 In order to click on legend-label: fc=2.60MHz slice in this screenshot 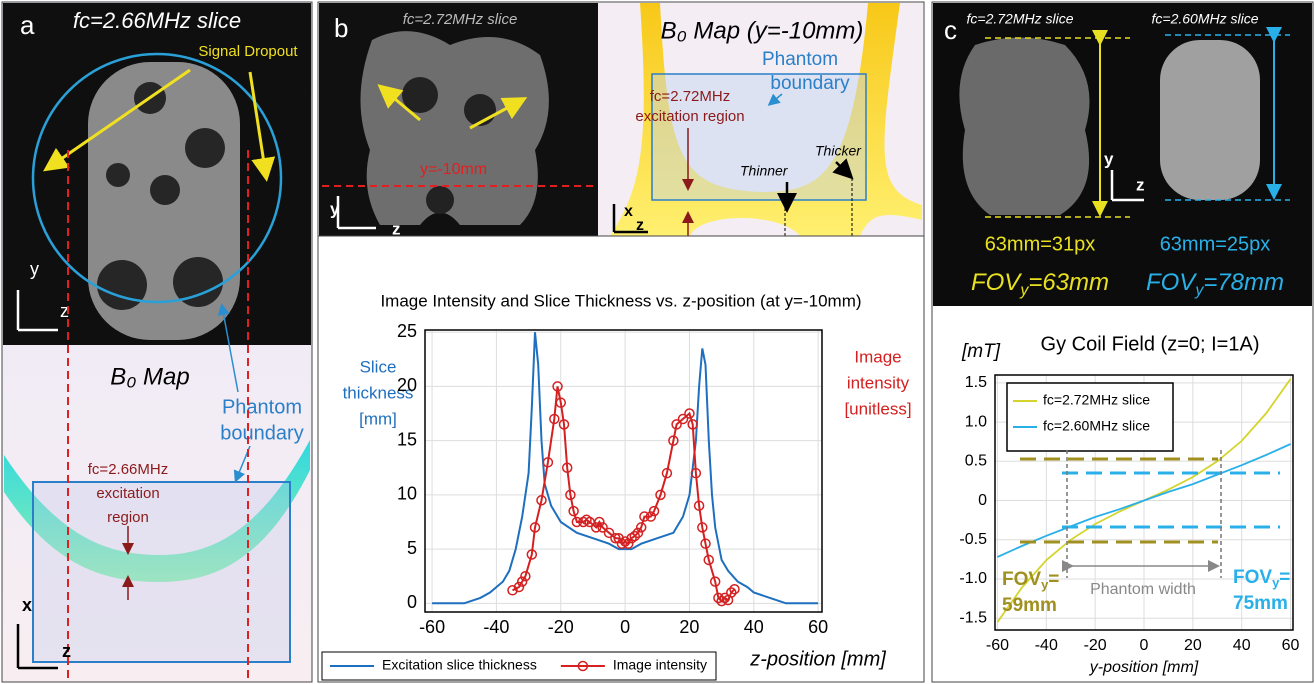, I will do `click(1096, 426)`.